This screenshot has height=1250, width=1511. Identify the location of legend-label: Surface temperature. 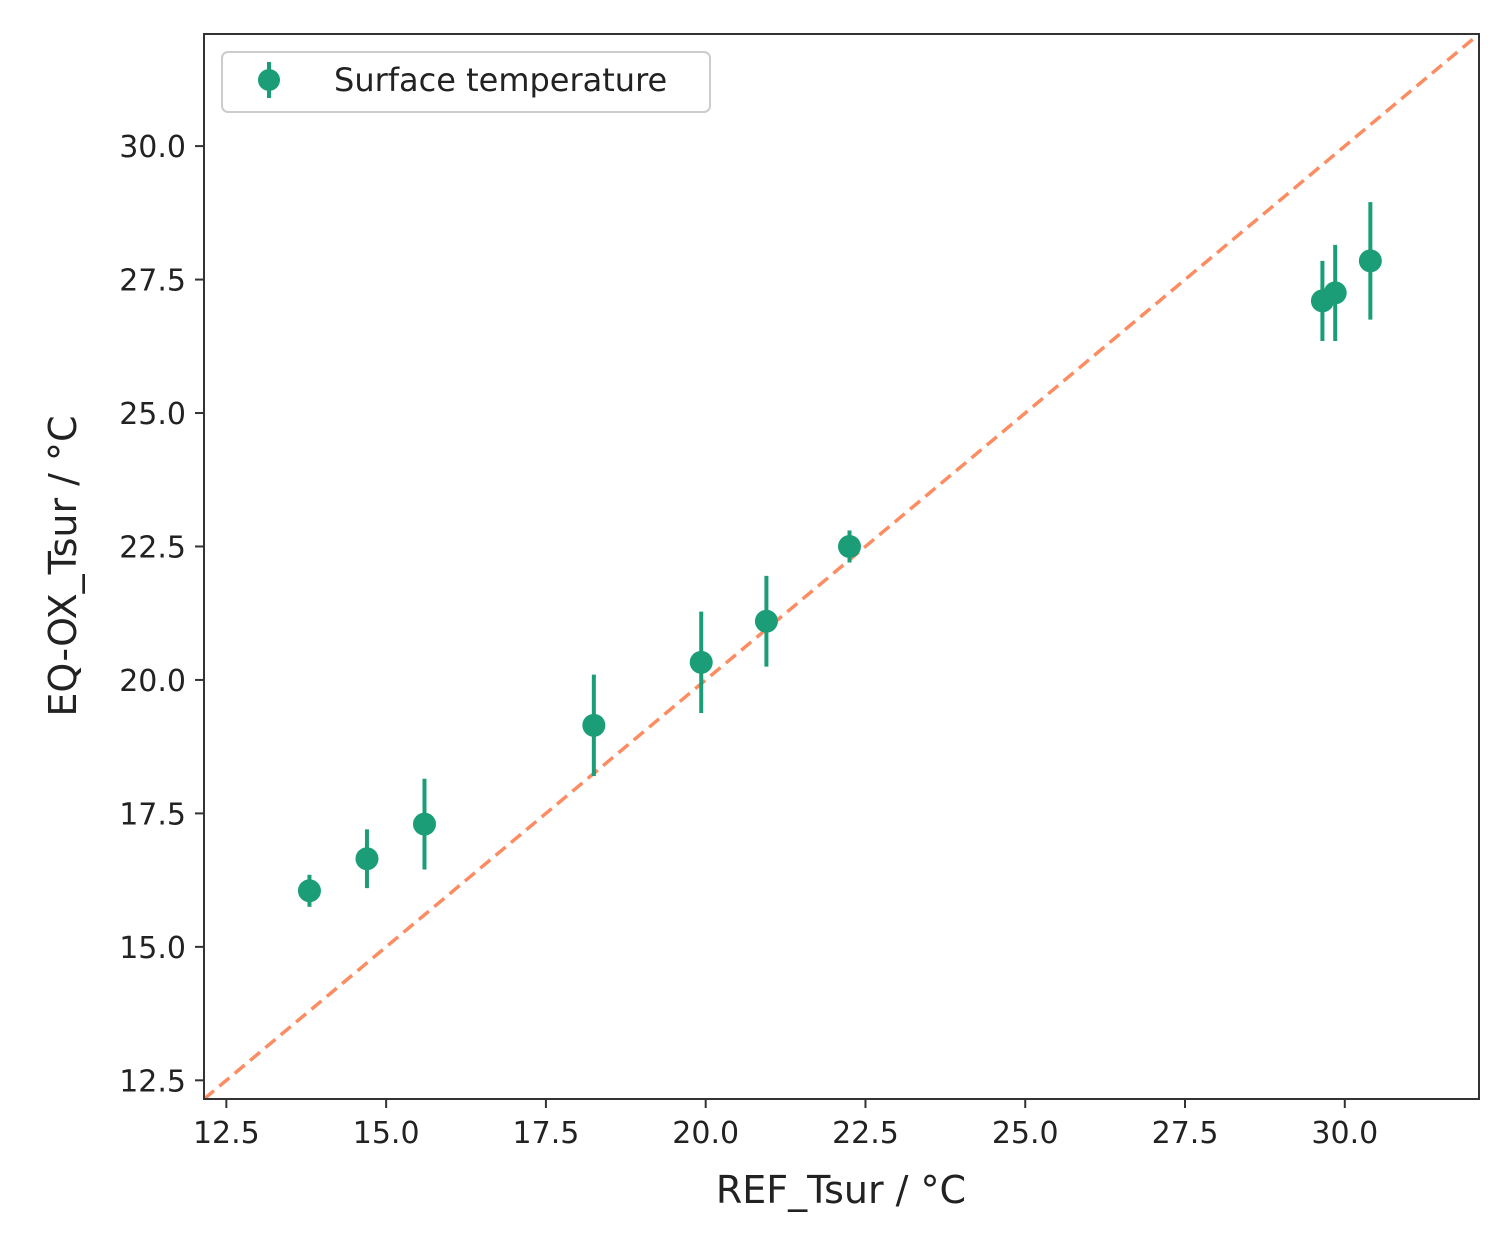
(500, 80).